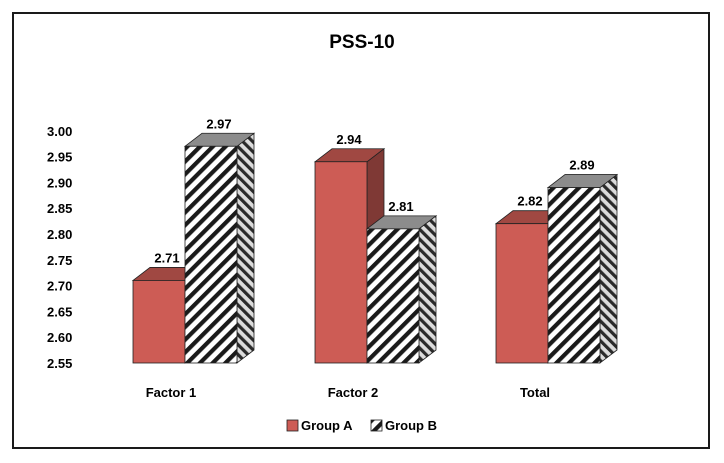  What do you see at coordinates (59, 311) in the screenshot?
I see `y-tick-label: 2.65` at bounding box center [59, 311].